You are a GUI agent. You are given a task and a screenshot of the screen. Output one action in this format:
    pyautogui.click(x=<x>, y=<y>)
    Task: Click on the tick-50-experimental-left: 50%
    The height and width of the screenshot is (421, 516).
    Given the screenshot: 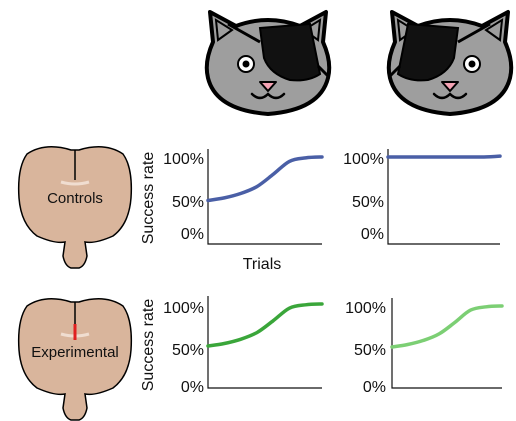 What is the action you would take?
    pyautogui.click(x=188, y=350)
    